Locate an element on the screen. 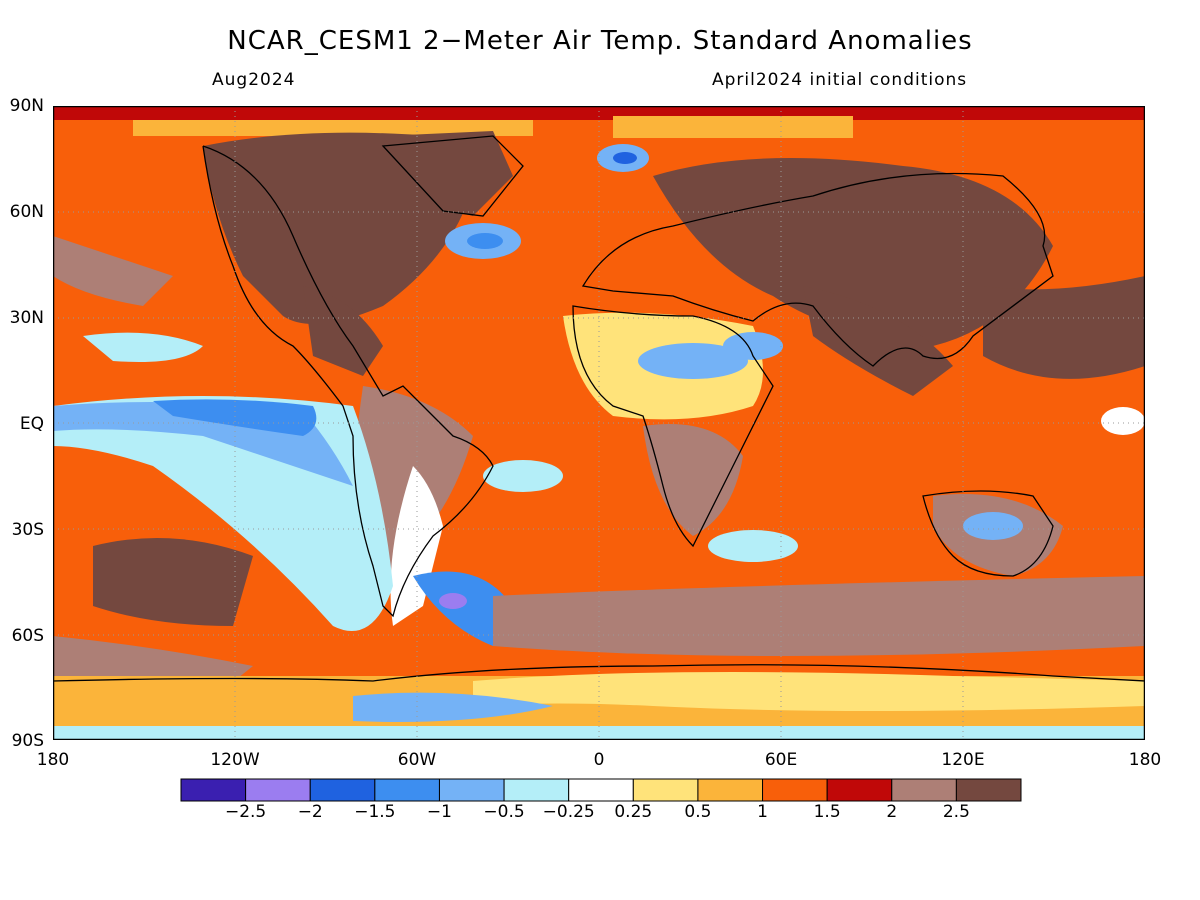  initial-conditions: April2024 initial conditions is located at coordinates (840, 80).